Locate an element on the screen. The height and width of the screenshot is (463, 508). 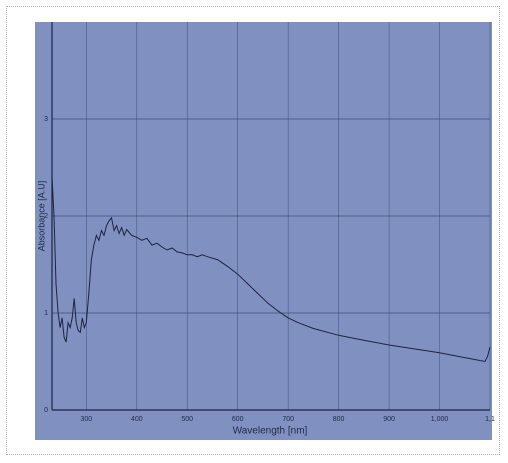
x-tick-label: 1,000 is located at coordinates (440, 419).